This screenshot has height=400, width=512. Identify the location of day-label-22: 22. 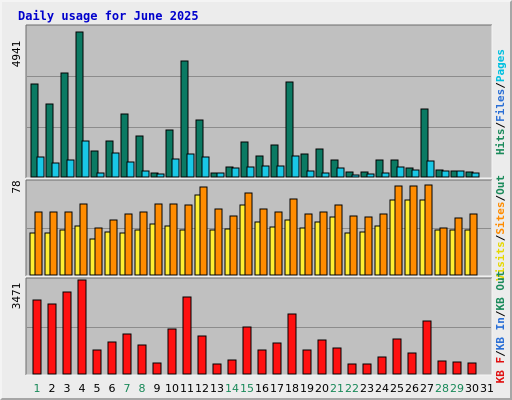
(352, 388).